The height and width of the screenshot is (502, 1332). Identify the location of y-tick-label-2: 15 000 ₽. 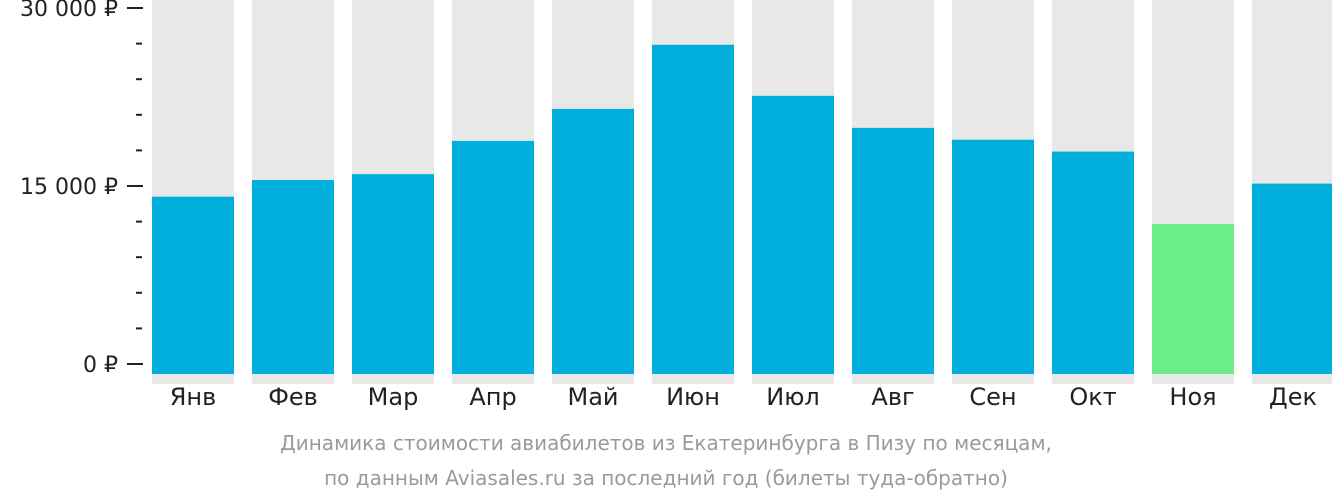
(69, 187).